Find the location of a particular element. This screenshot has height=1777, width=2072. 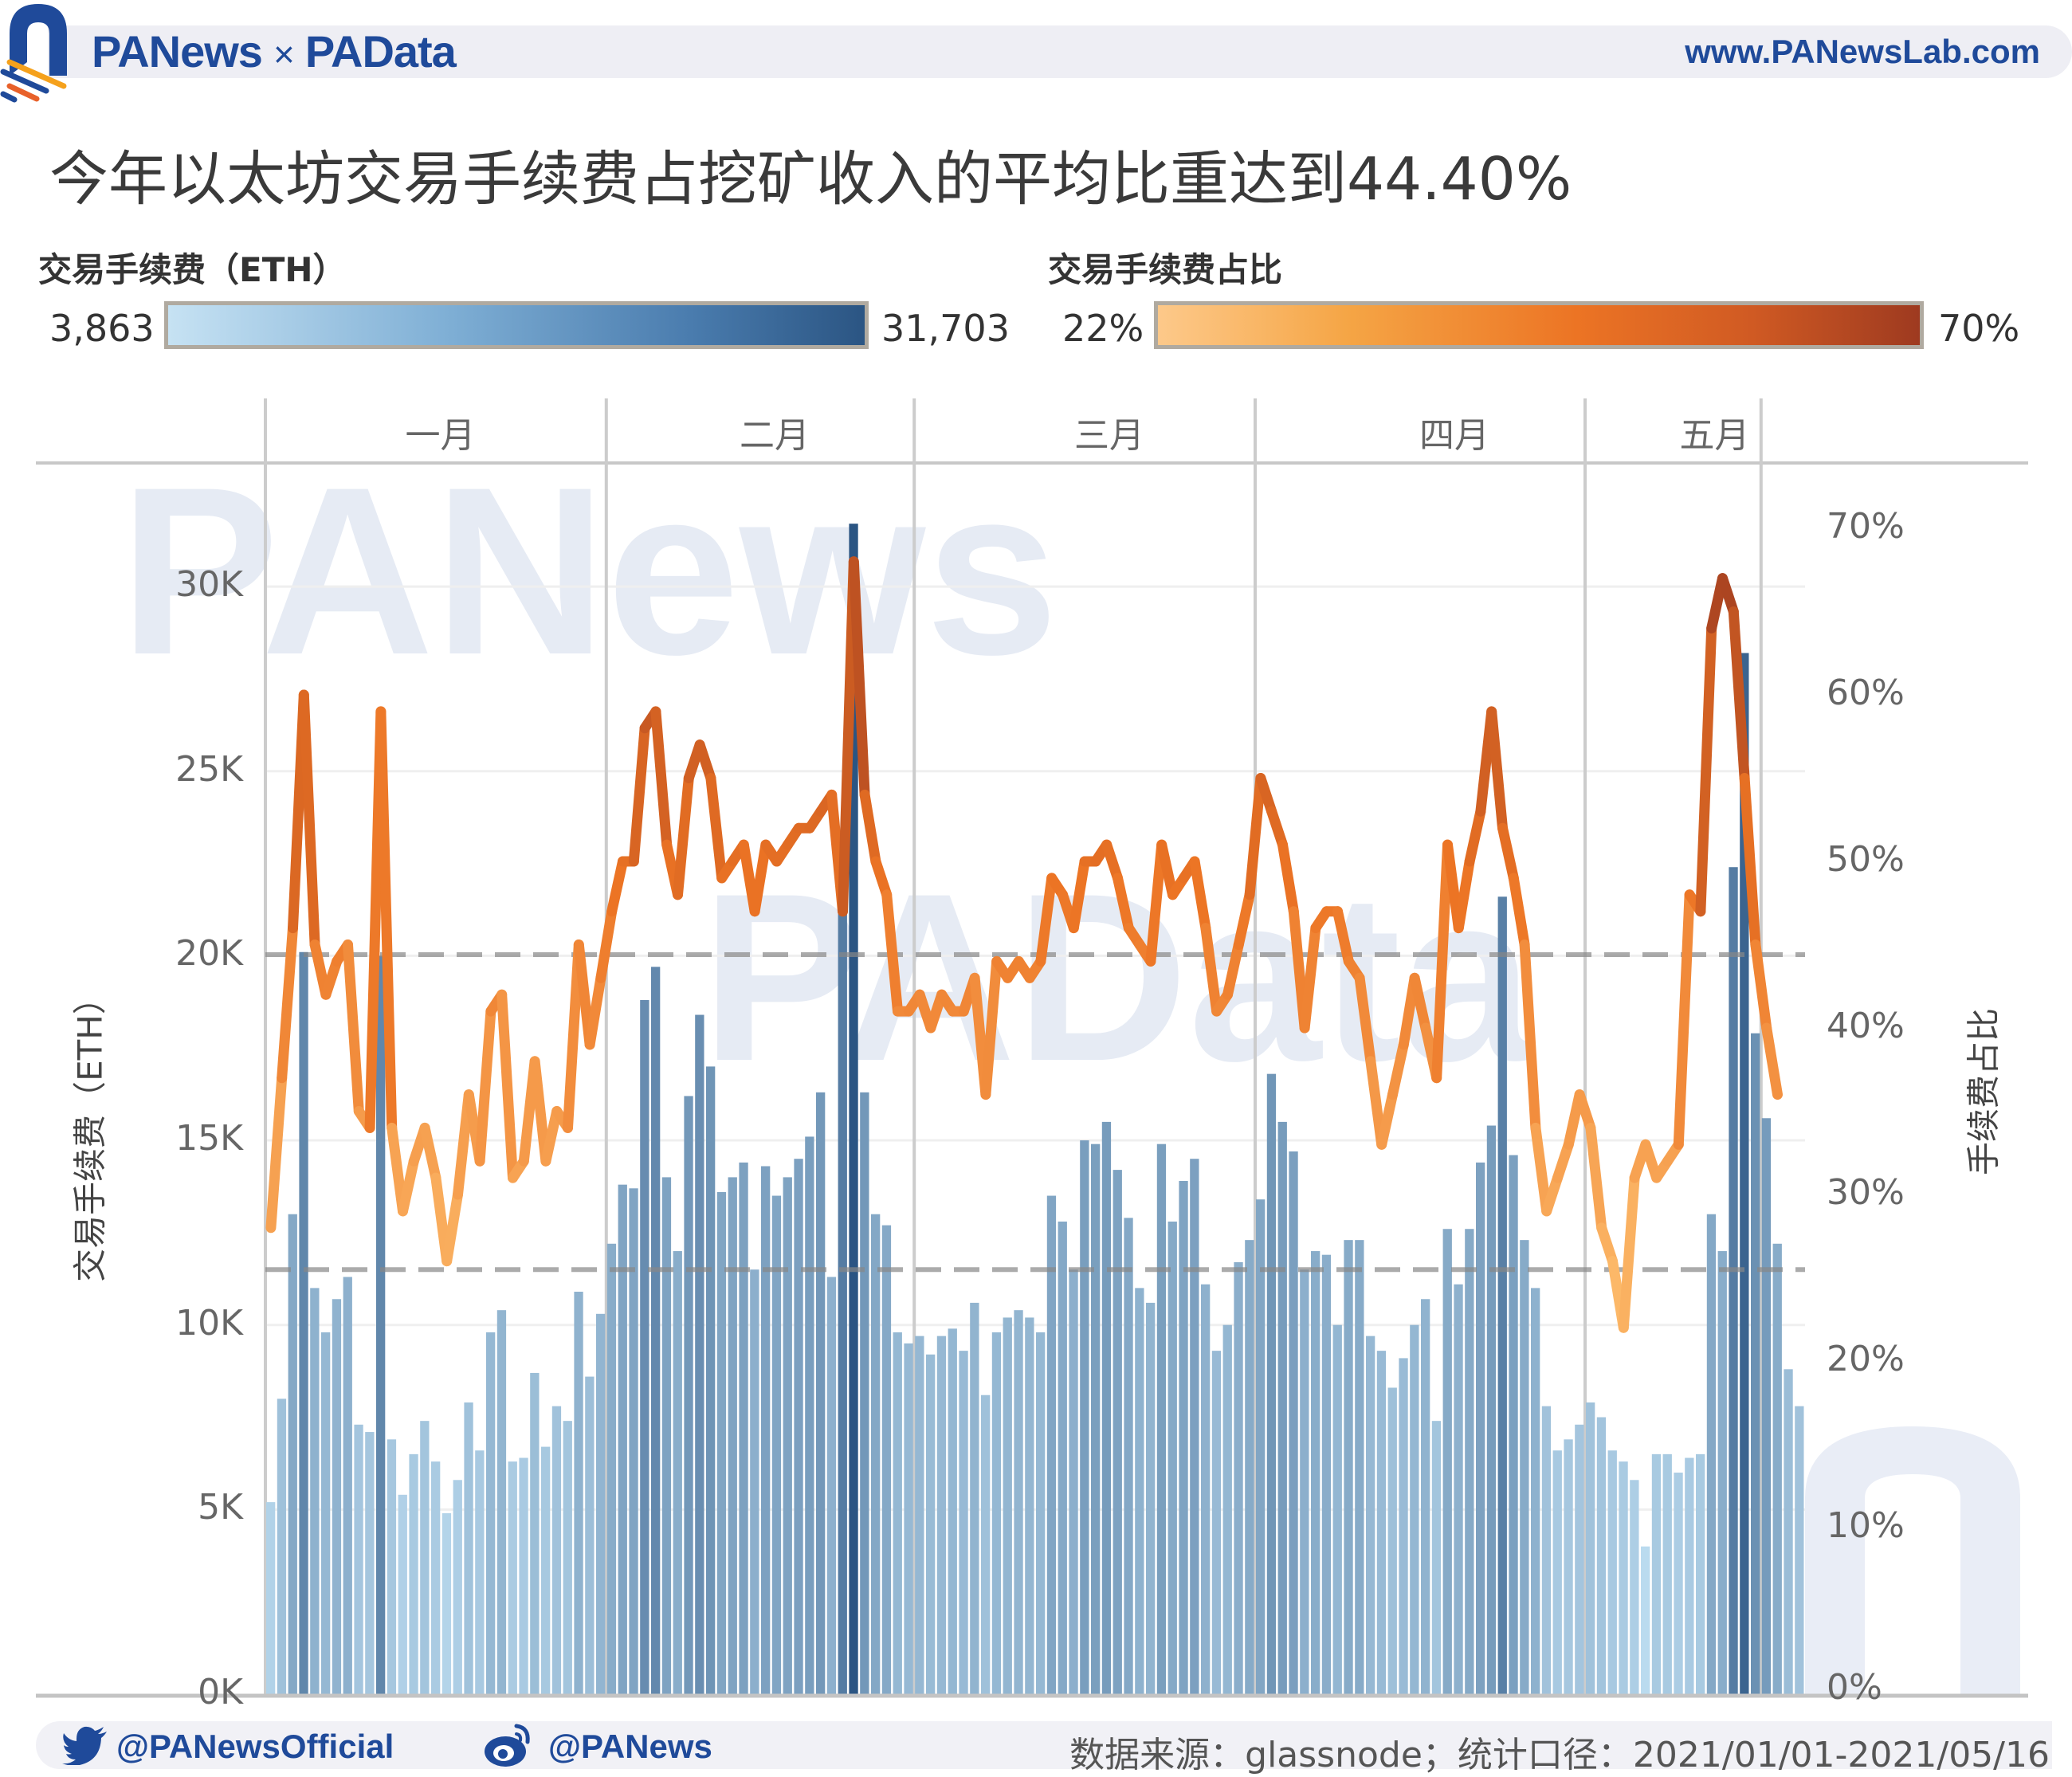

month-header-jan: 一月 is located at coordinates (440, 435).